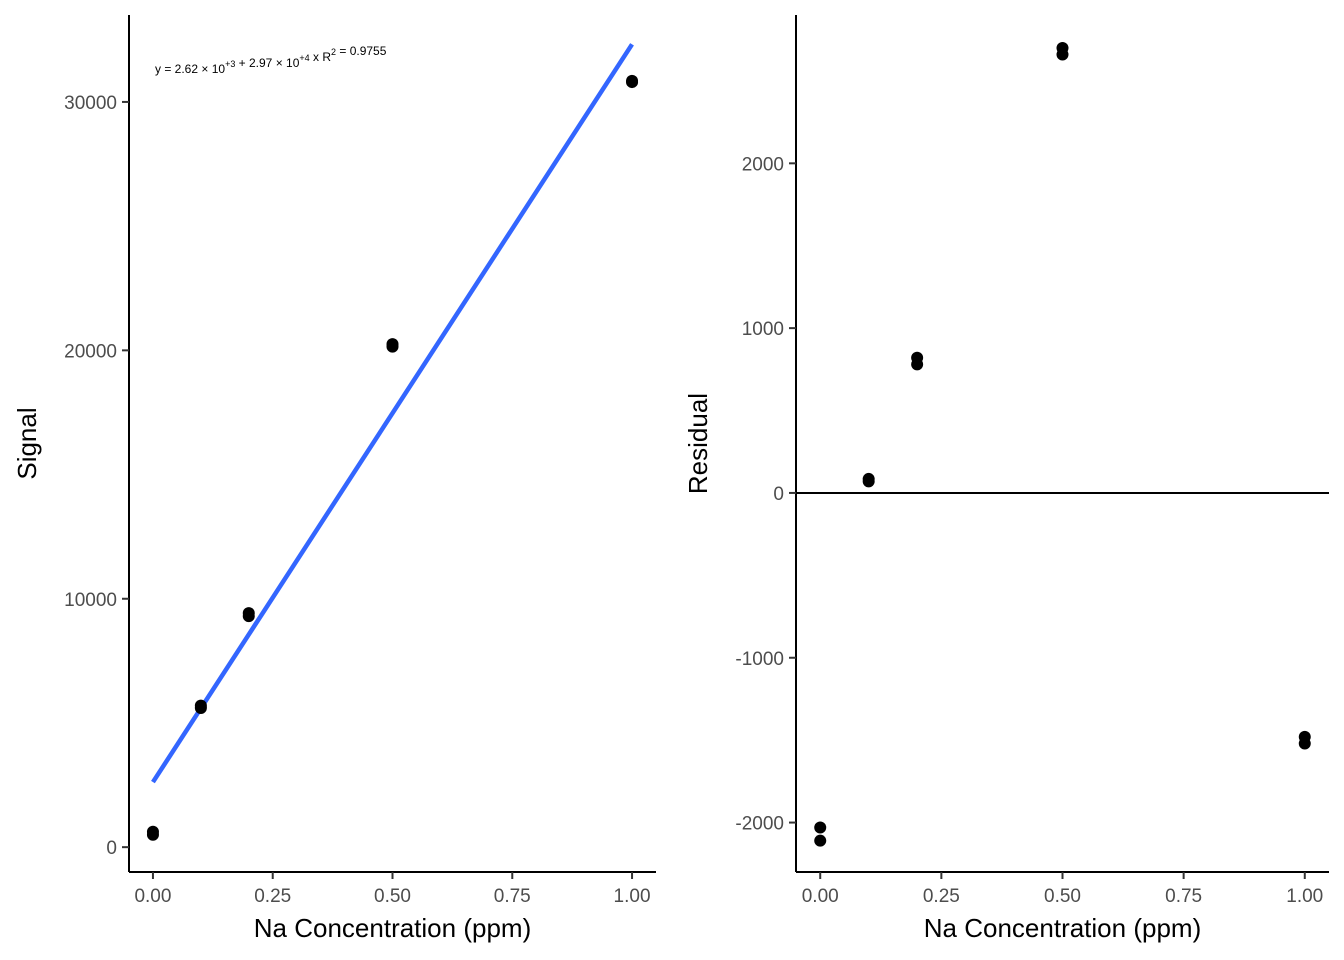  What do you see at coordinates (361, 51) in the screenshot?
I see `equation-text: = 0.9755` at bounding box center [361, 51].